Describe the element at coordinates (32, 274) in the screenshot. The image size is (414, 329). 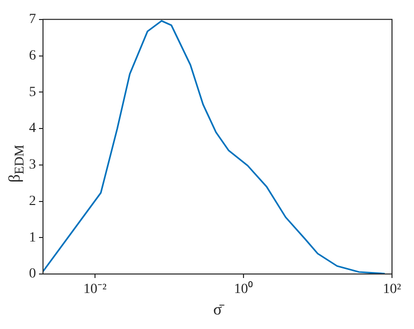
I see `y-tick-label: 0` at that location.